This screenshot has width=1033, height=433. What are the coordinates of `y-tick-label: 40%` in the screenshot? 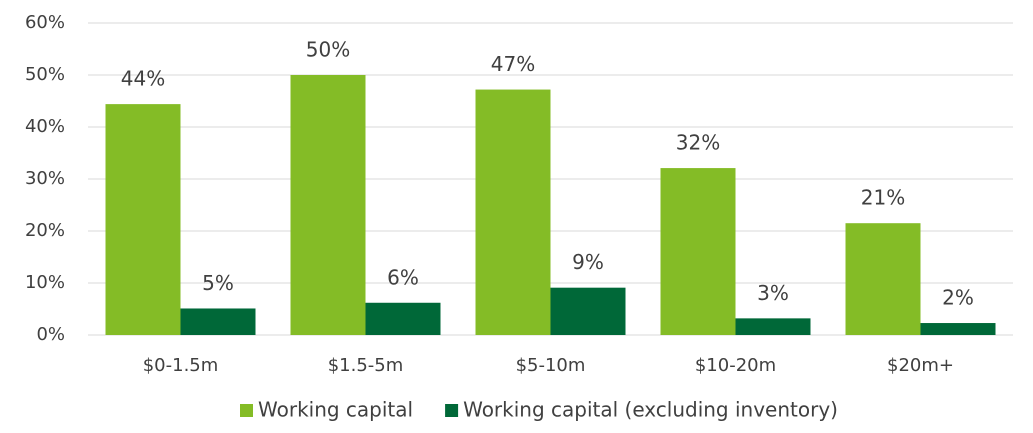 It's located at (45, 126).